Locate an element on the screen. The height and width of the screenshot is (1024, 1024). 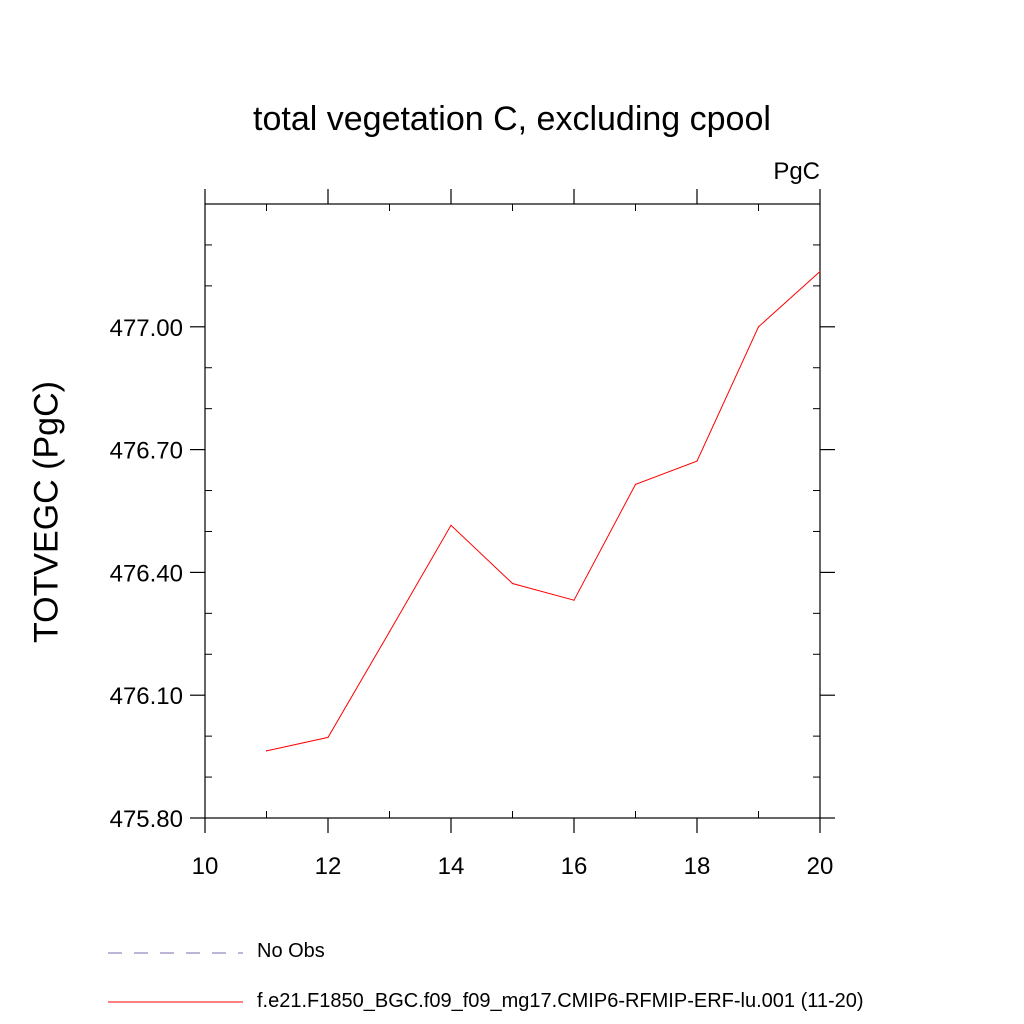
x-tick-label: 12 is located at coordinates (328, 866).